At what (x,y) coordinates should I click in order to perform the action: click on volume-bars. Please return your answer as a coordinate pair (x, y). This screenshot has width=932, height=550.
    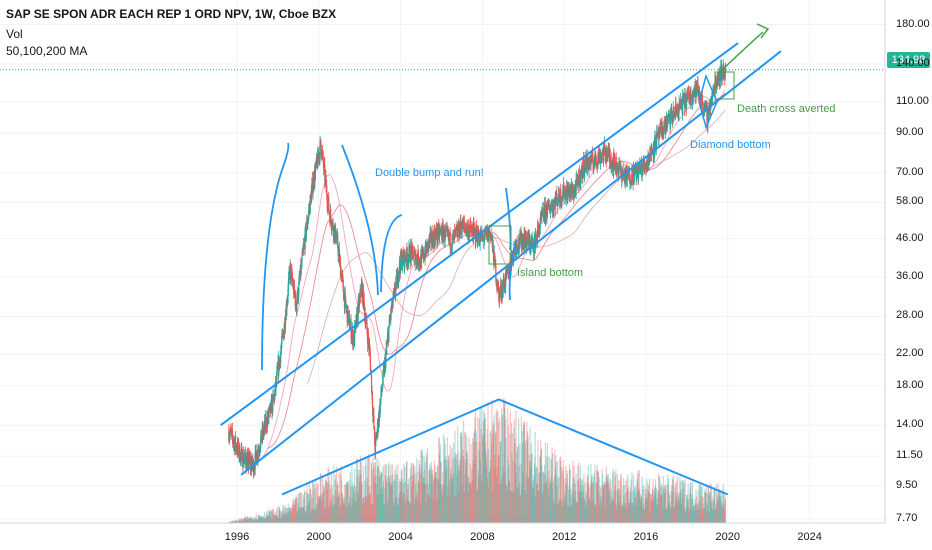
    Looking at the image, I should click on (477, 460).